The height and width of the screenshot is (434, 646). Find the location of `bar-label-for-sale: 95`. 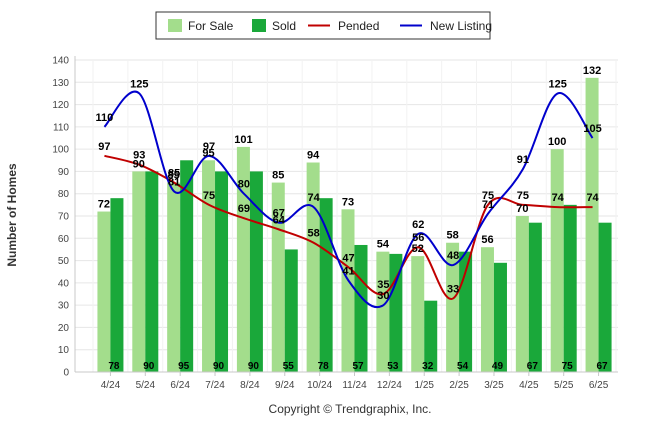

bar-label-for-sale: 95 is located at coordinates (208, 153).